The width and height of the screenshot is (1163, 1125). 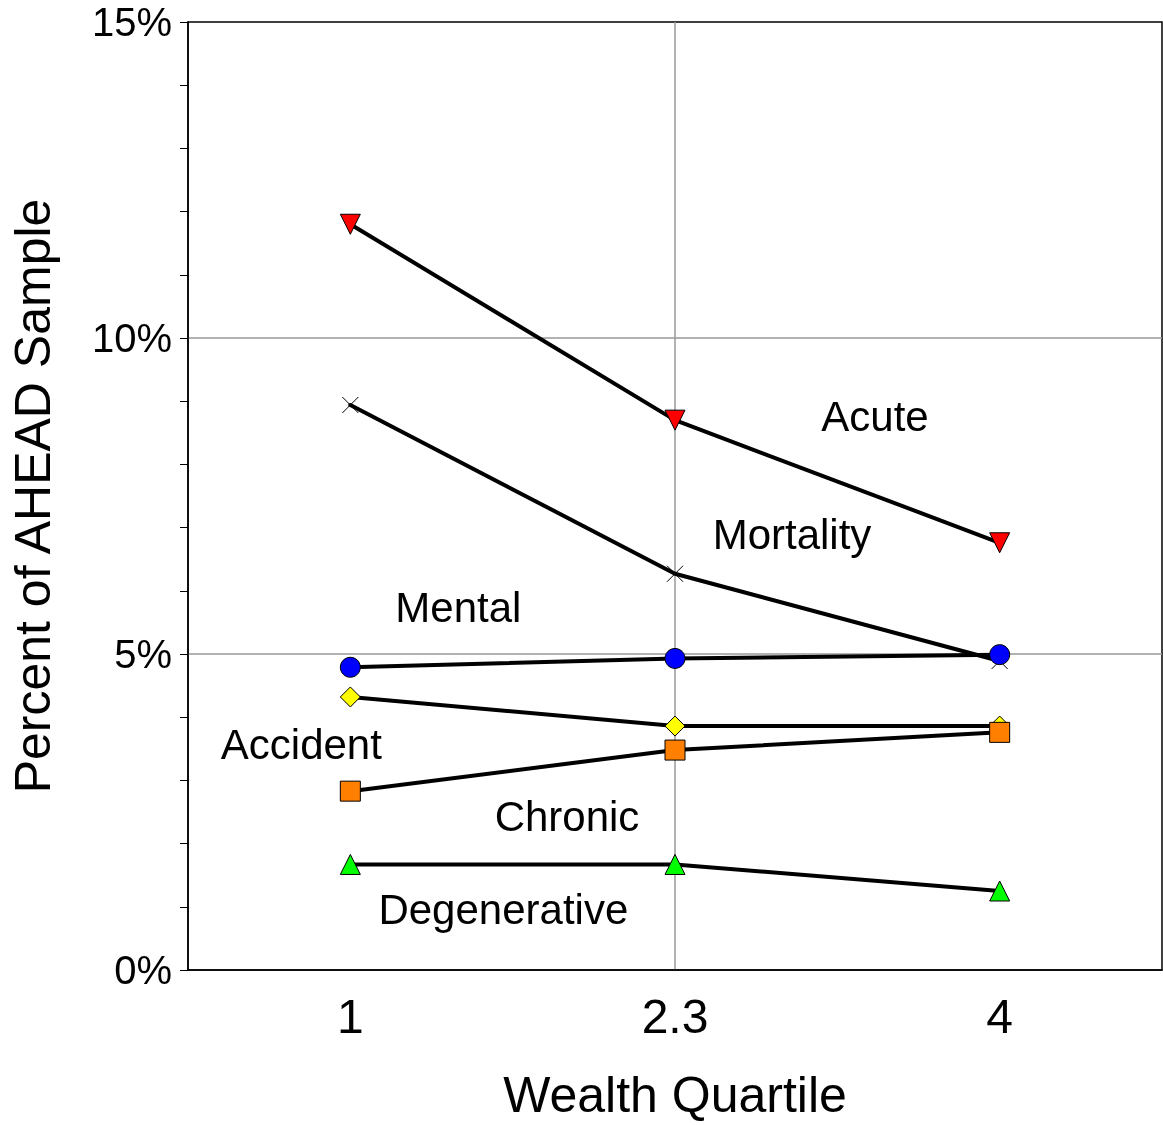 What do you see at coordinates (350, 1016) in the screenshot?
I see `x-tick-label: 1` at bounding box center [350, 1016].